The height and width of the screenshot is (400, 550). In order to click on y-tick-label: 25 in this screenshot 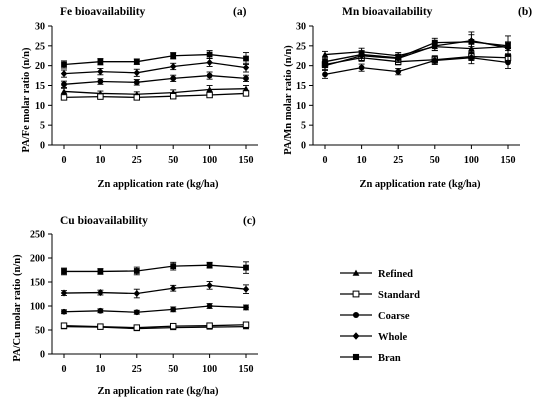, I will do `click(301, 46)`.